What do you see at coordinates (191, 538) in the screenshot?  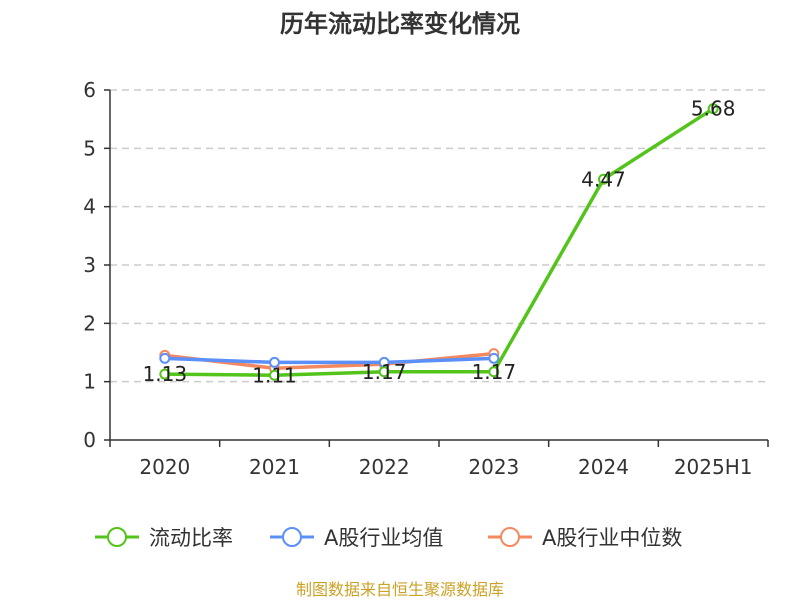 I see `legend-label: 流动比率` at bounding box center [191, 538].